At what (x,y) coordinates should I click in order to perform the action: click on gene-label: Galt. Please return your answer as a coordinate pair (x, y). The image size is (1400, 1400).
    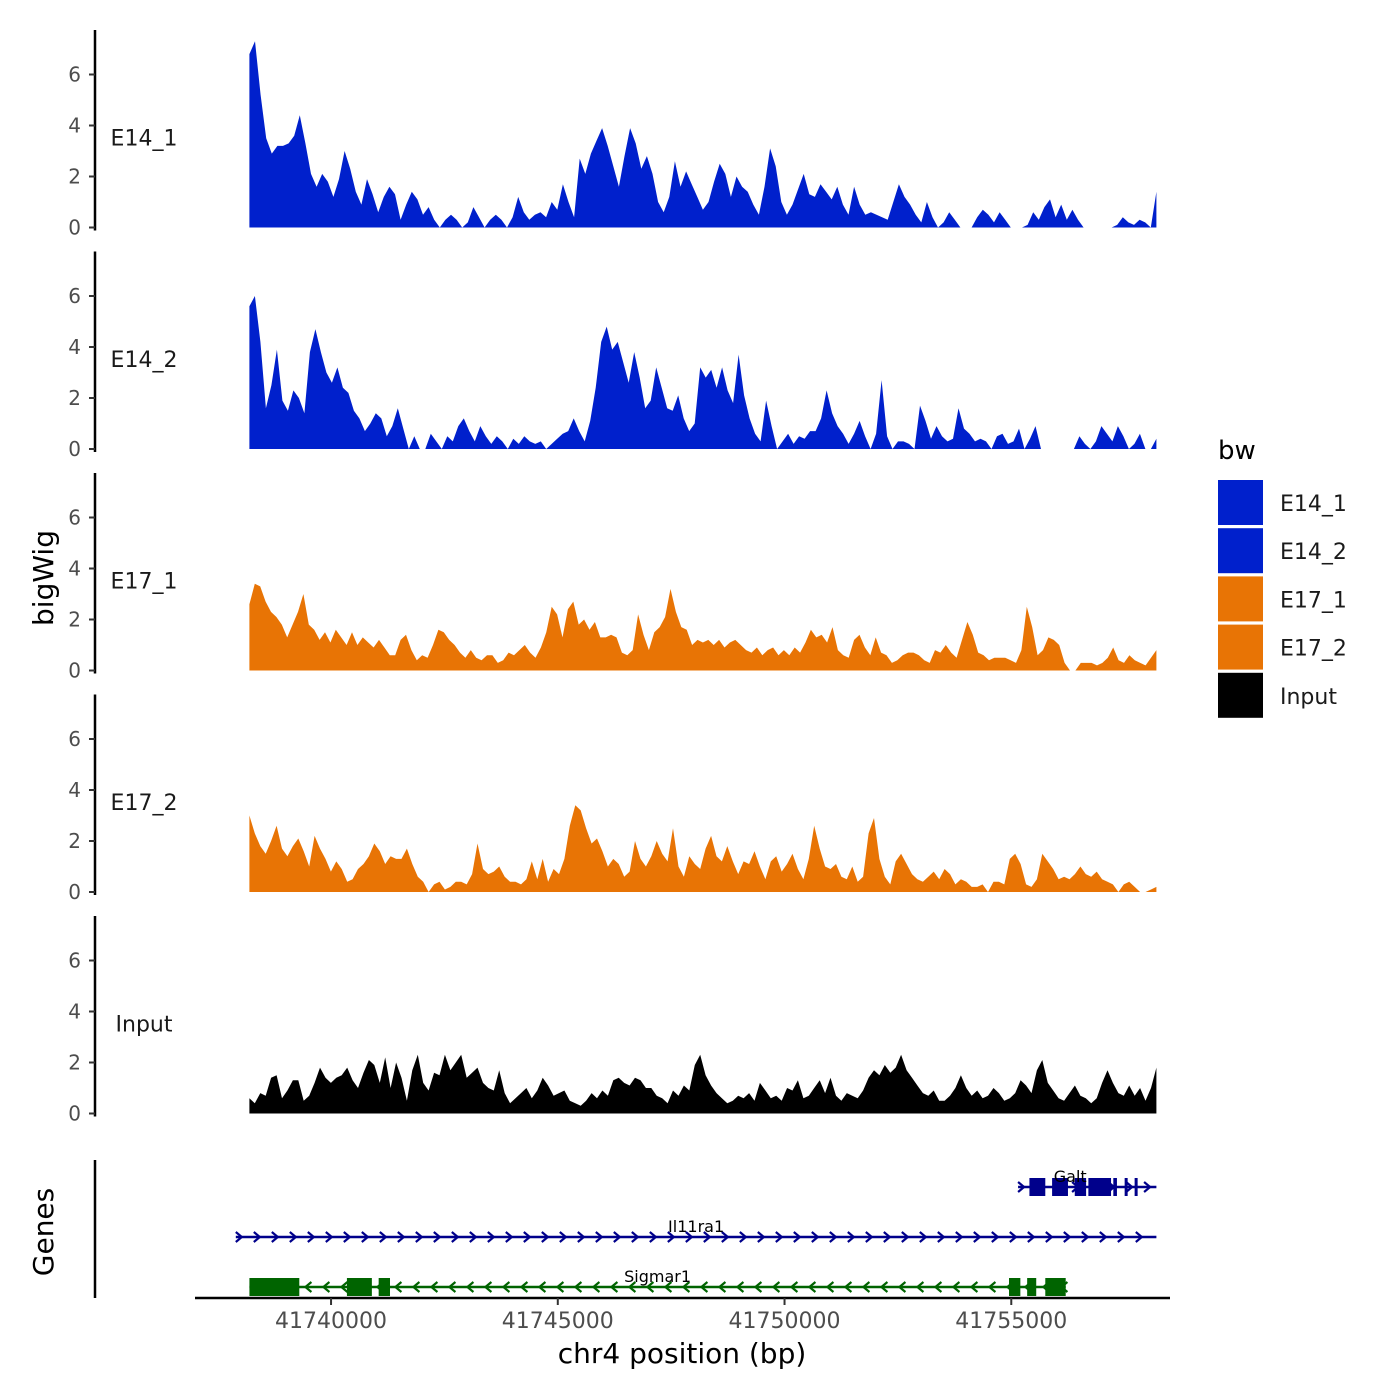
    Looking at the image, I should click on (1070, 1176).